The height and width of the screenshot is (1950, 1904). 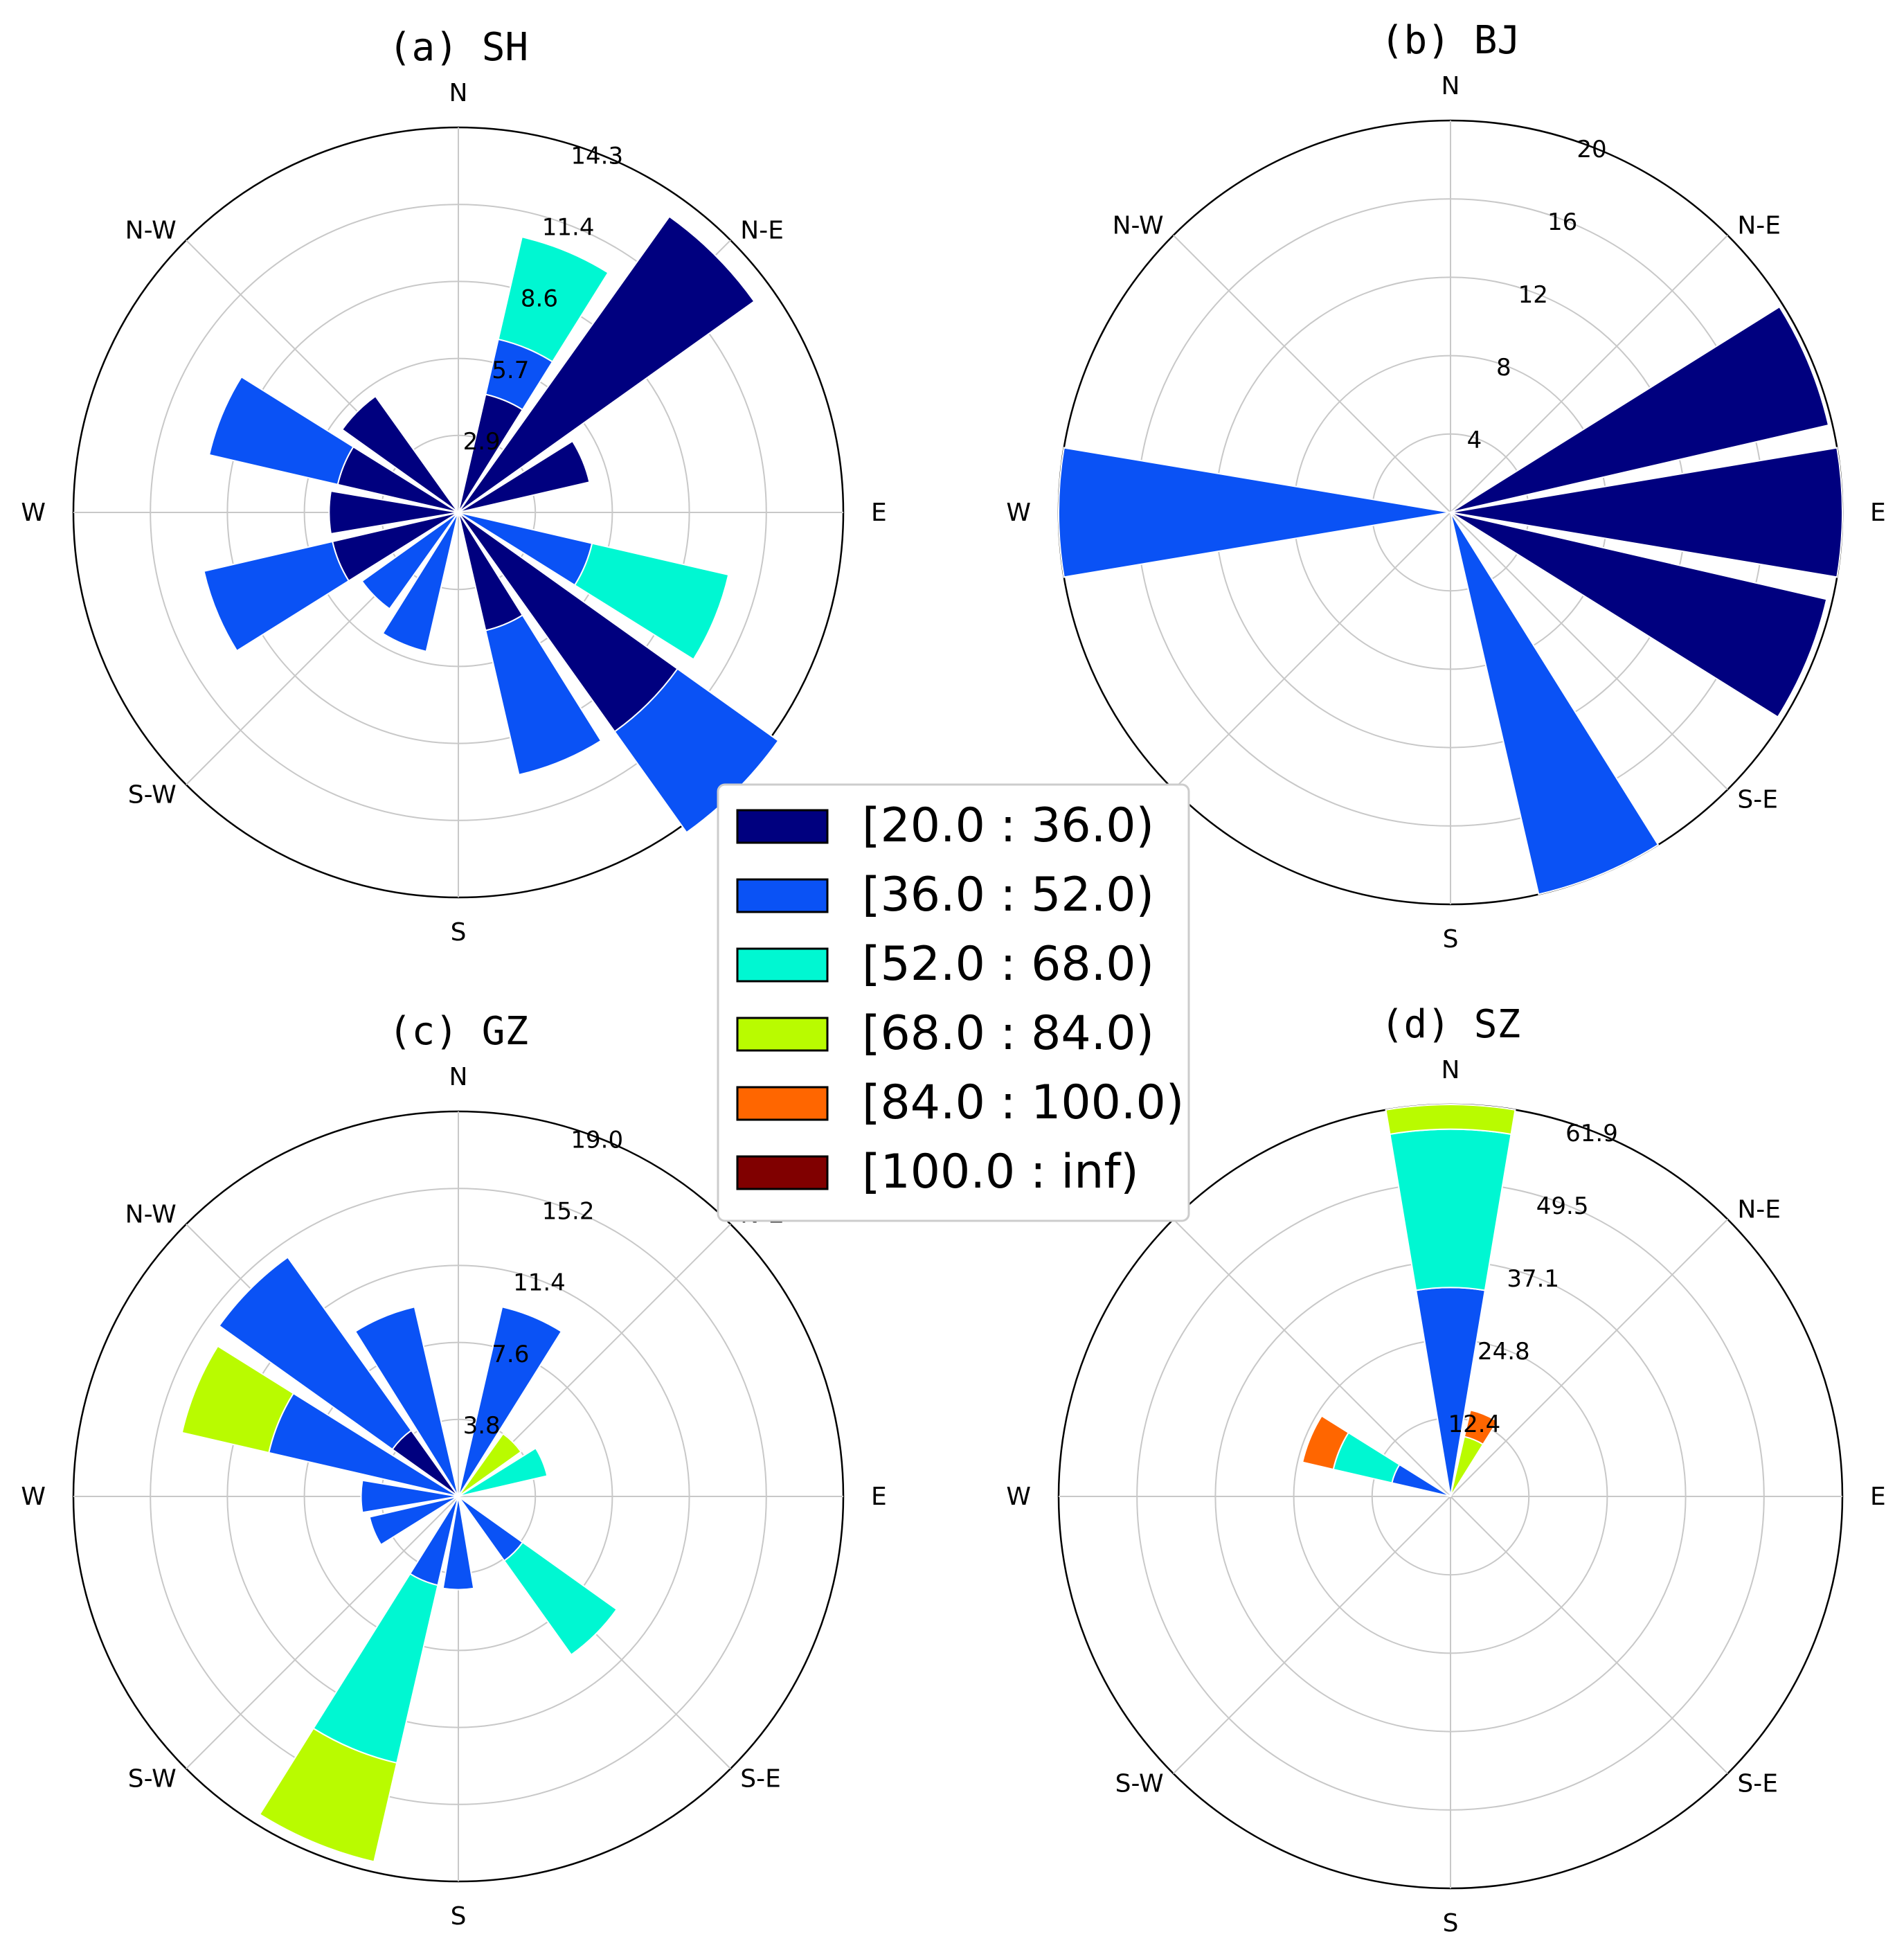 What do you see at coordinates (1562, 222) in the screenshot?
I see `radial-tick-label: 16` at bounding box center [1562, 222].